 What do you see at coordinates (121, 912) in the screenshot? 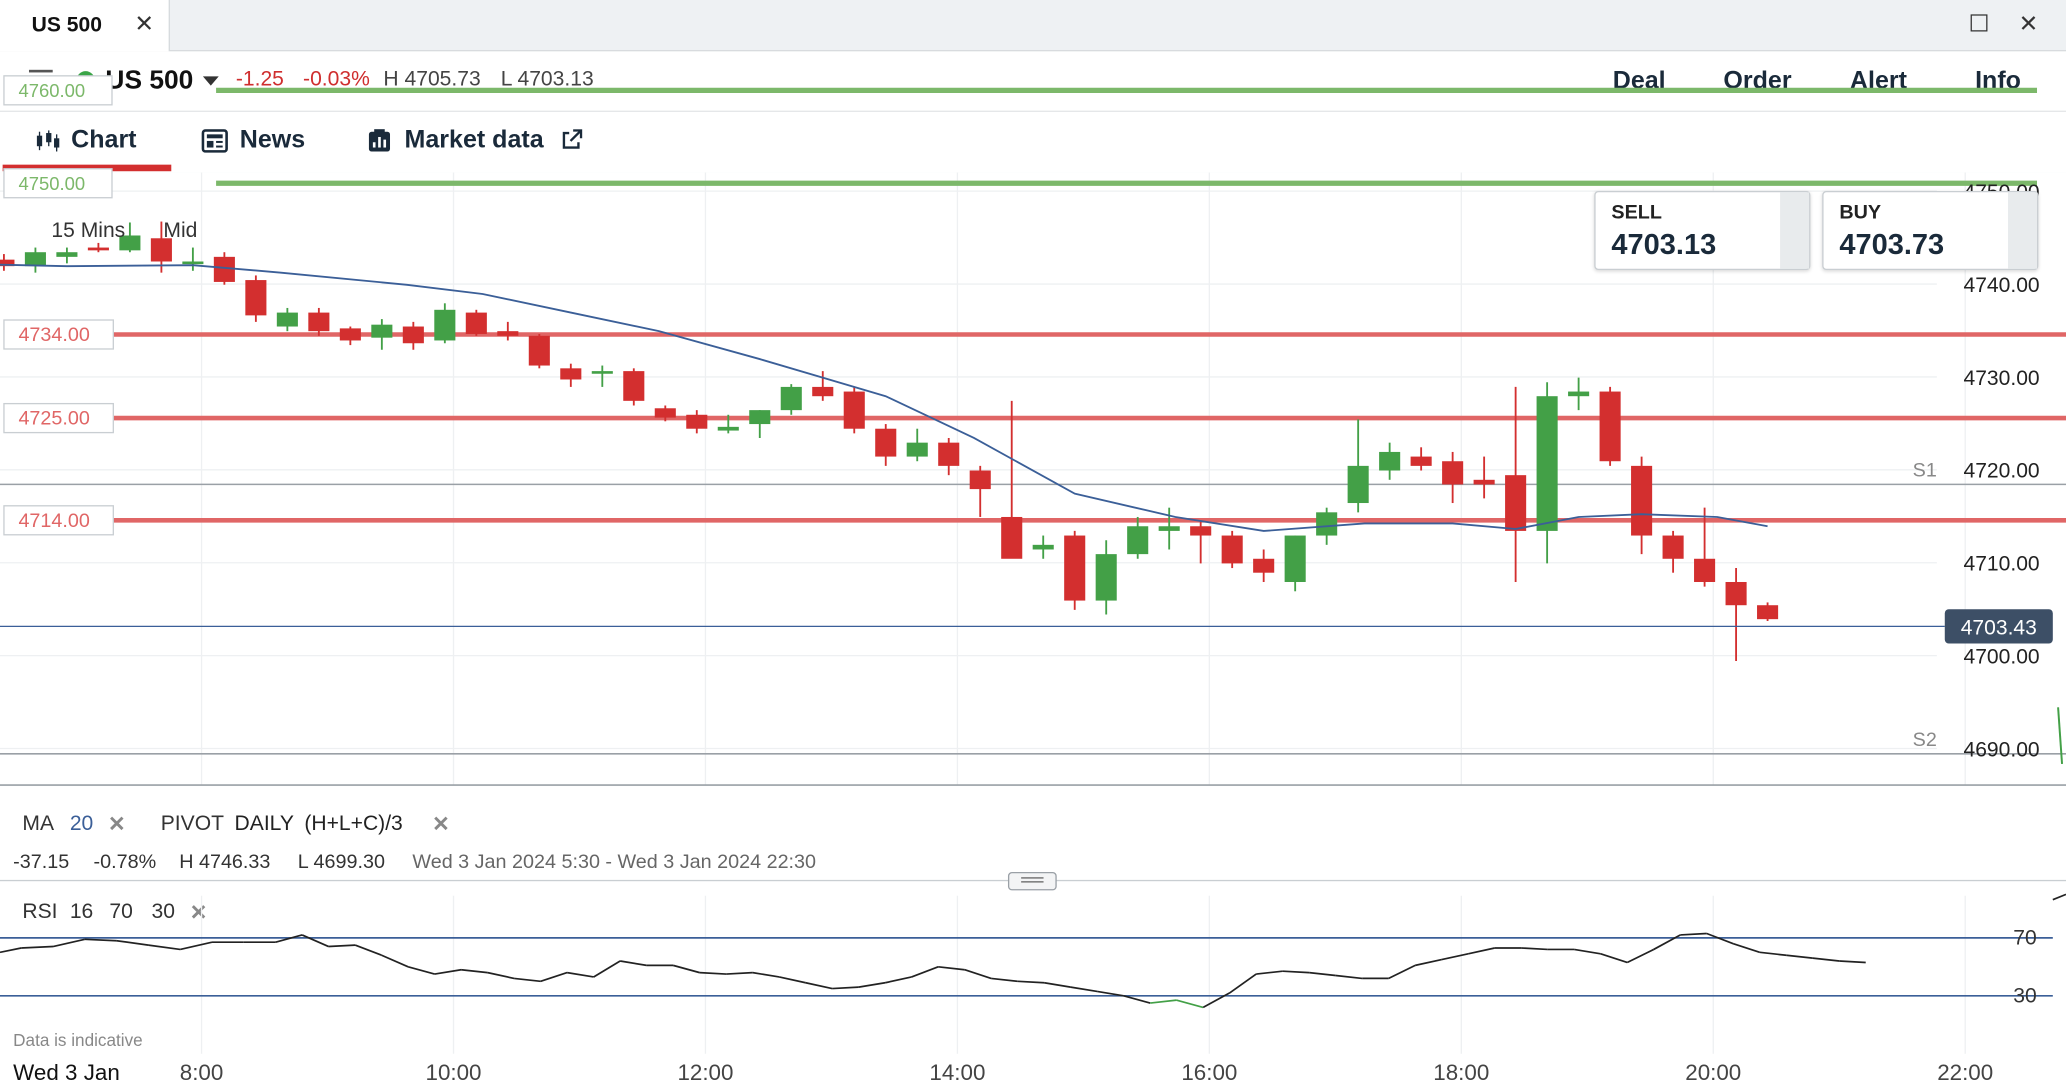
I see `rsi-upper: 70` at bounding box center [121, 912].